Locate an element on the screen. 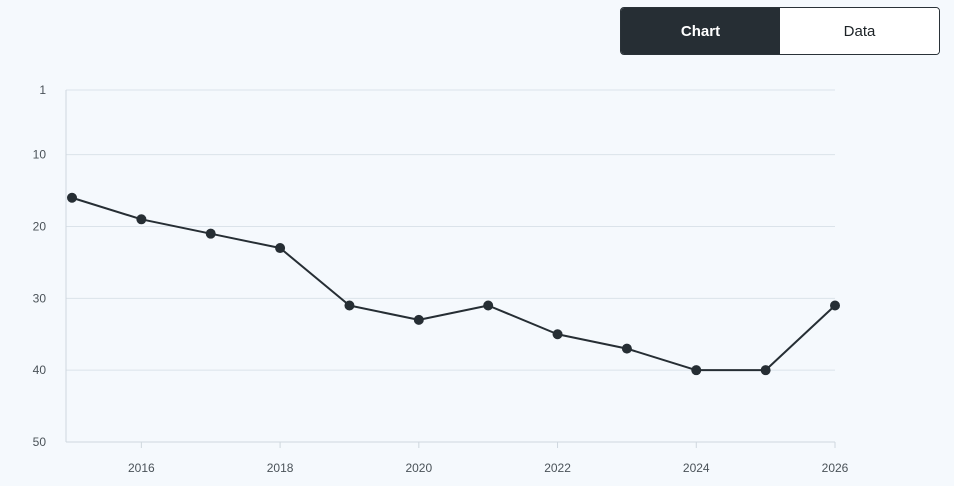 Image resolution: width=954 pixels, height=486 pixels. y-tick-label: 50 is located at coordinates (40, 442).